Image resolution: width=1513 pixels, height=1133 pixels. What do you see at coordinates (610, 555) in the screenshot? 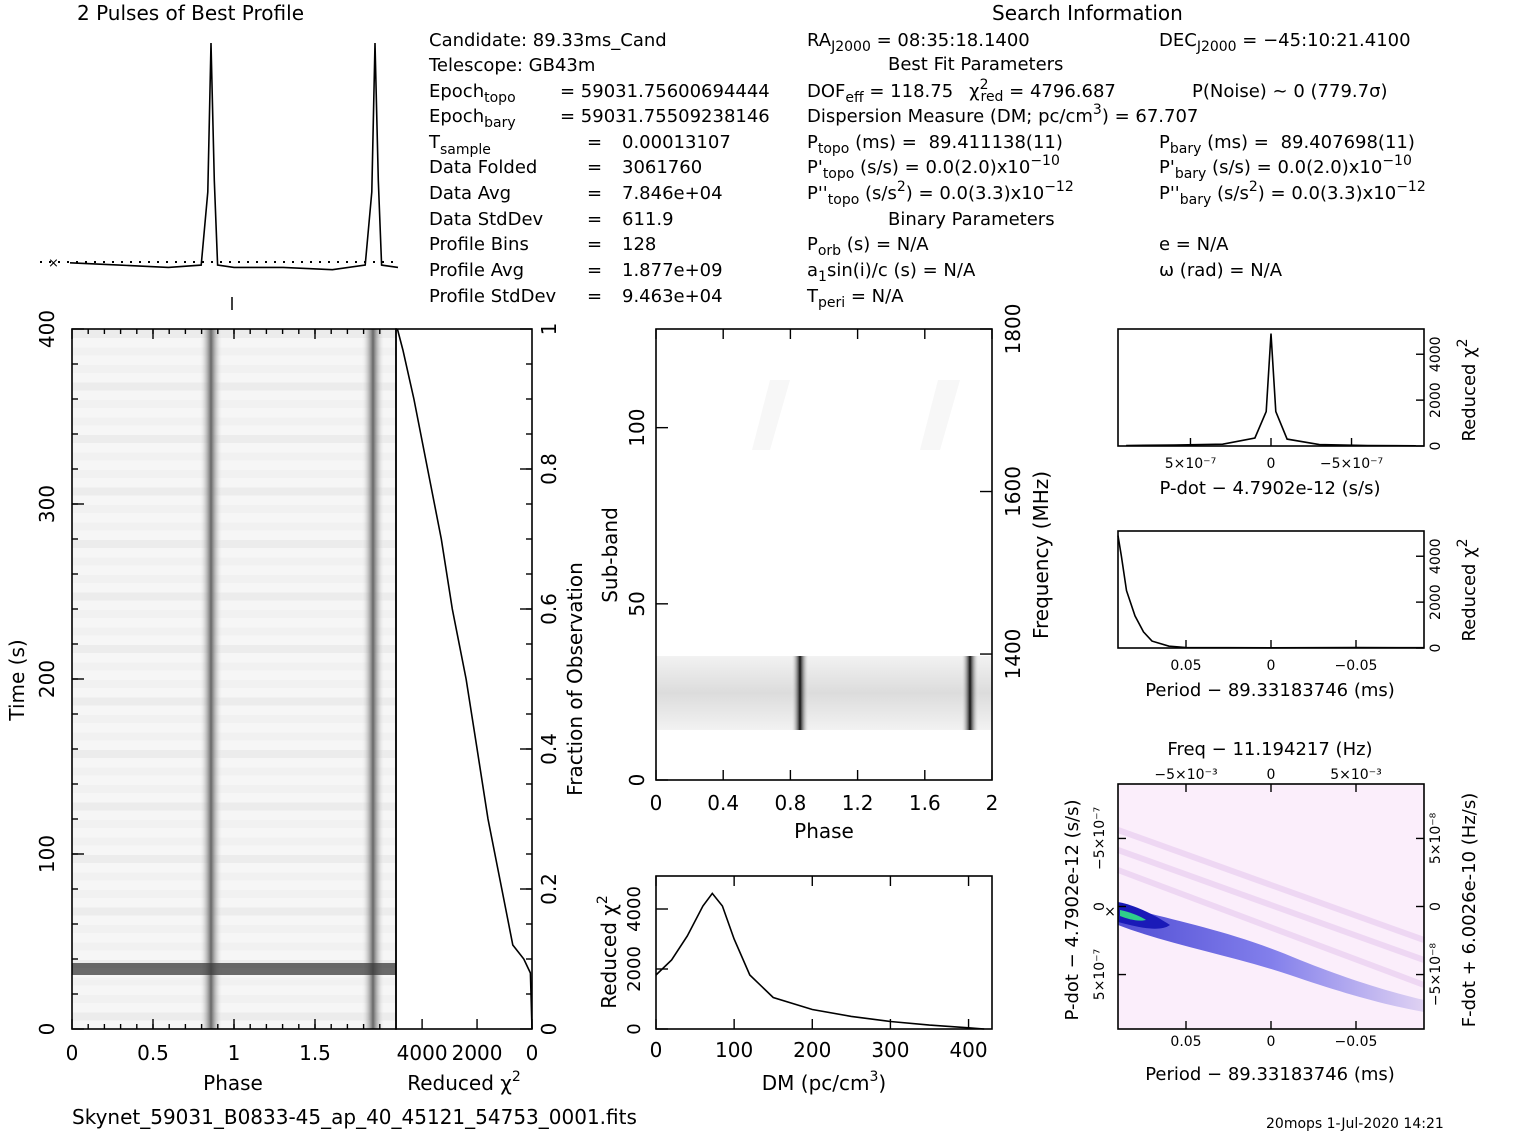
I see `subband-axis-label: Sub-band` at bounding box center [610, 555].